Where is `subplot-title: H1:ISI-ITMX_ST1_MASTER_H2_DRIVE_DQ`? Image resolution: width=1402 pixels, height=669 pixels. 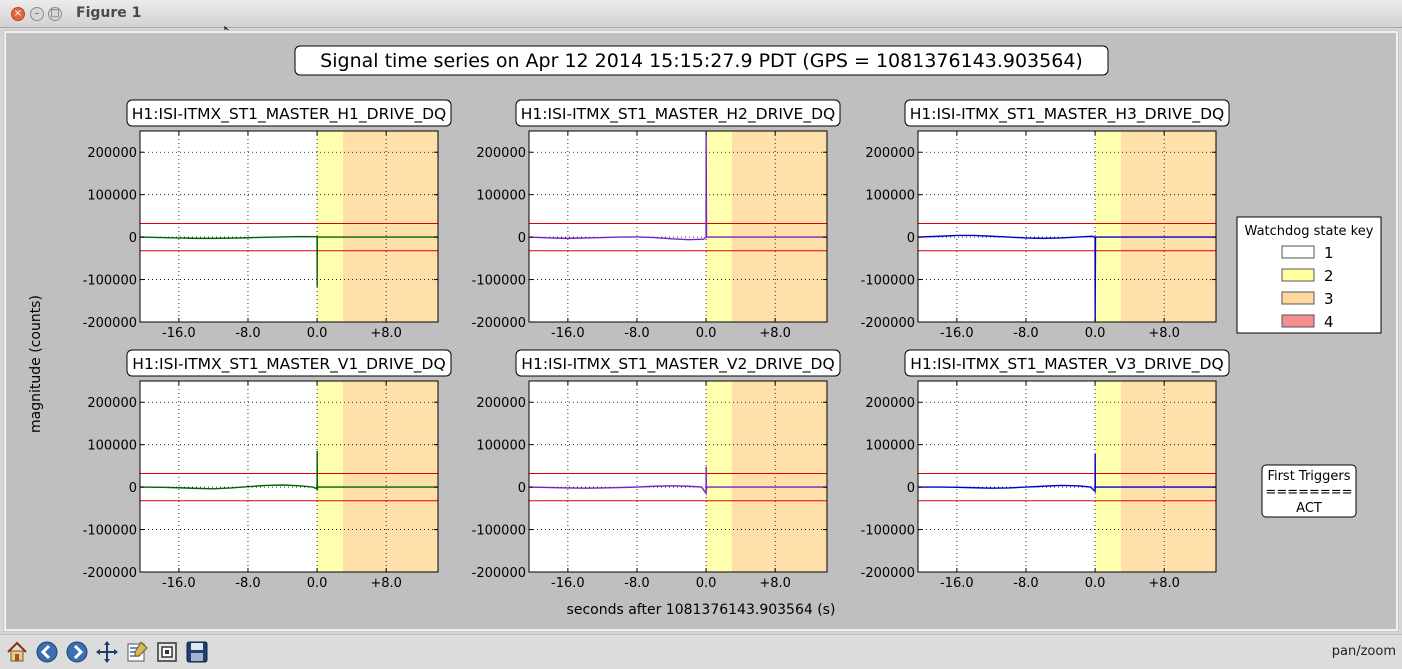 subplot-title: H1:ISI-ITMX_ST1_MASTER_H2_DRIVE_DQ is located at coordinates (678, 114).